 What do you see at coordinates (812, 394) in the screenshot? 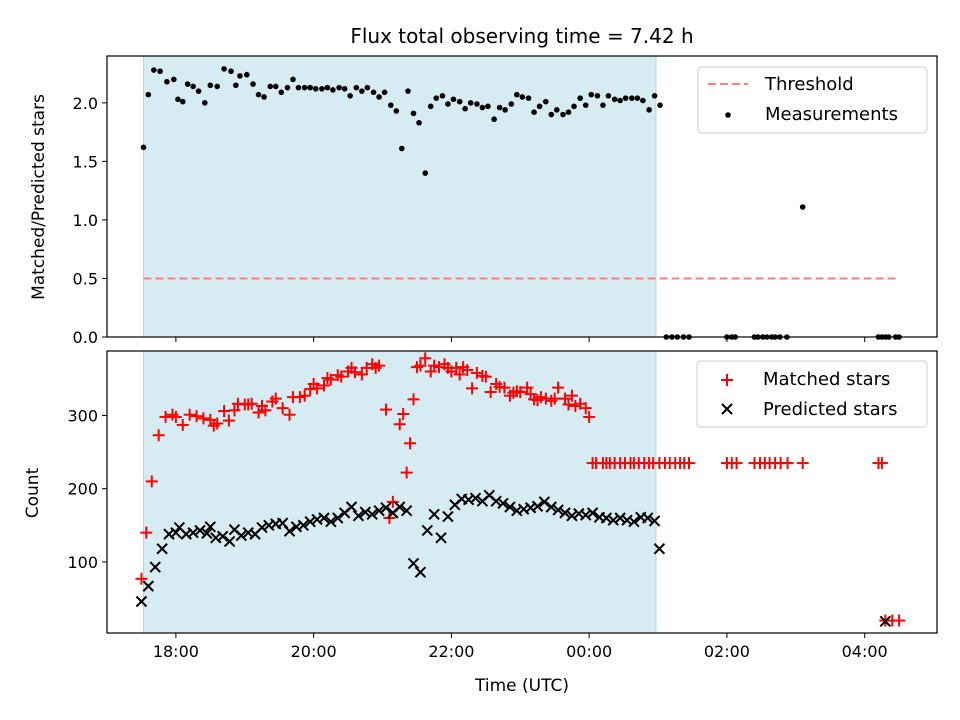
I see `bottom-legend-box` at bounding box center [812, 394].